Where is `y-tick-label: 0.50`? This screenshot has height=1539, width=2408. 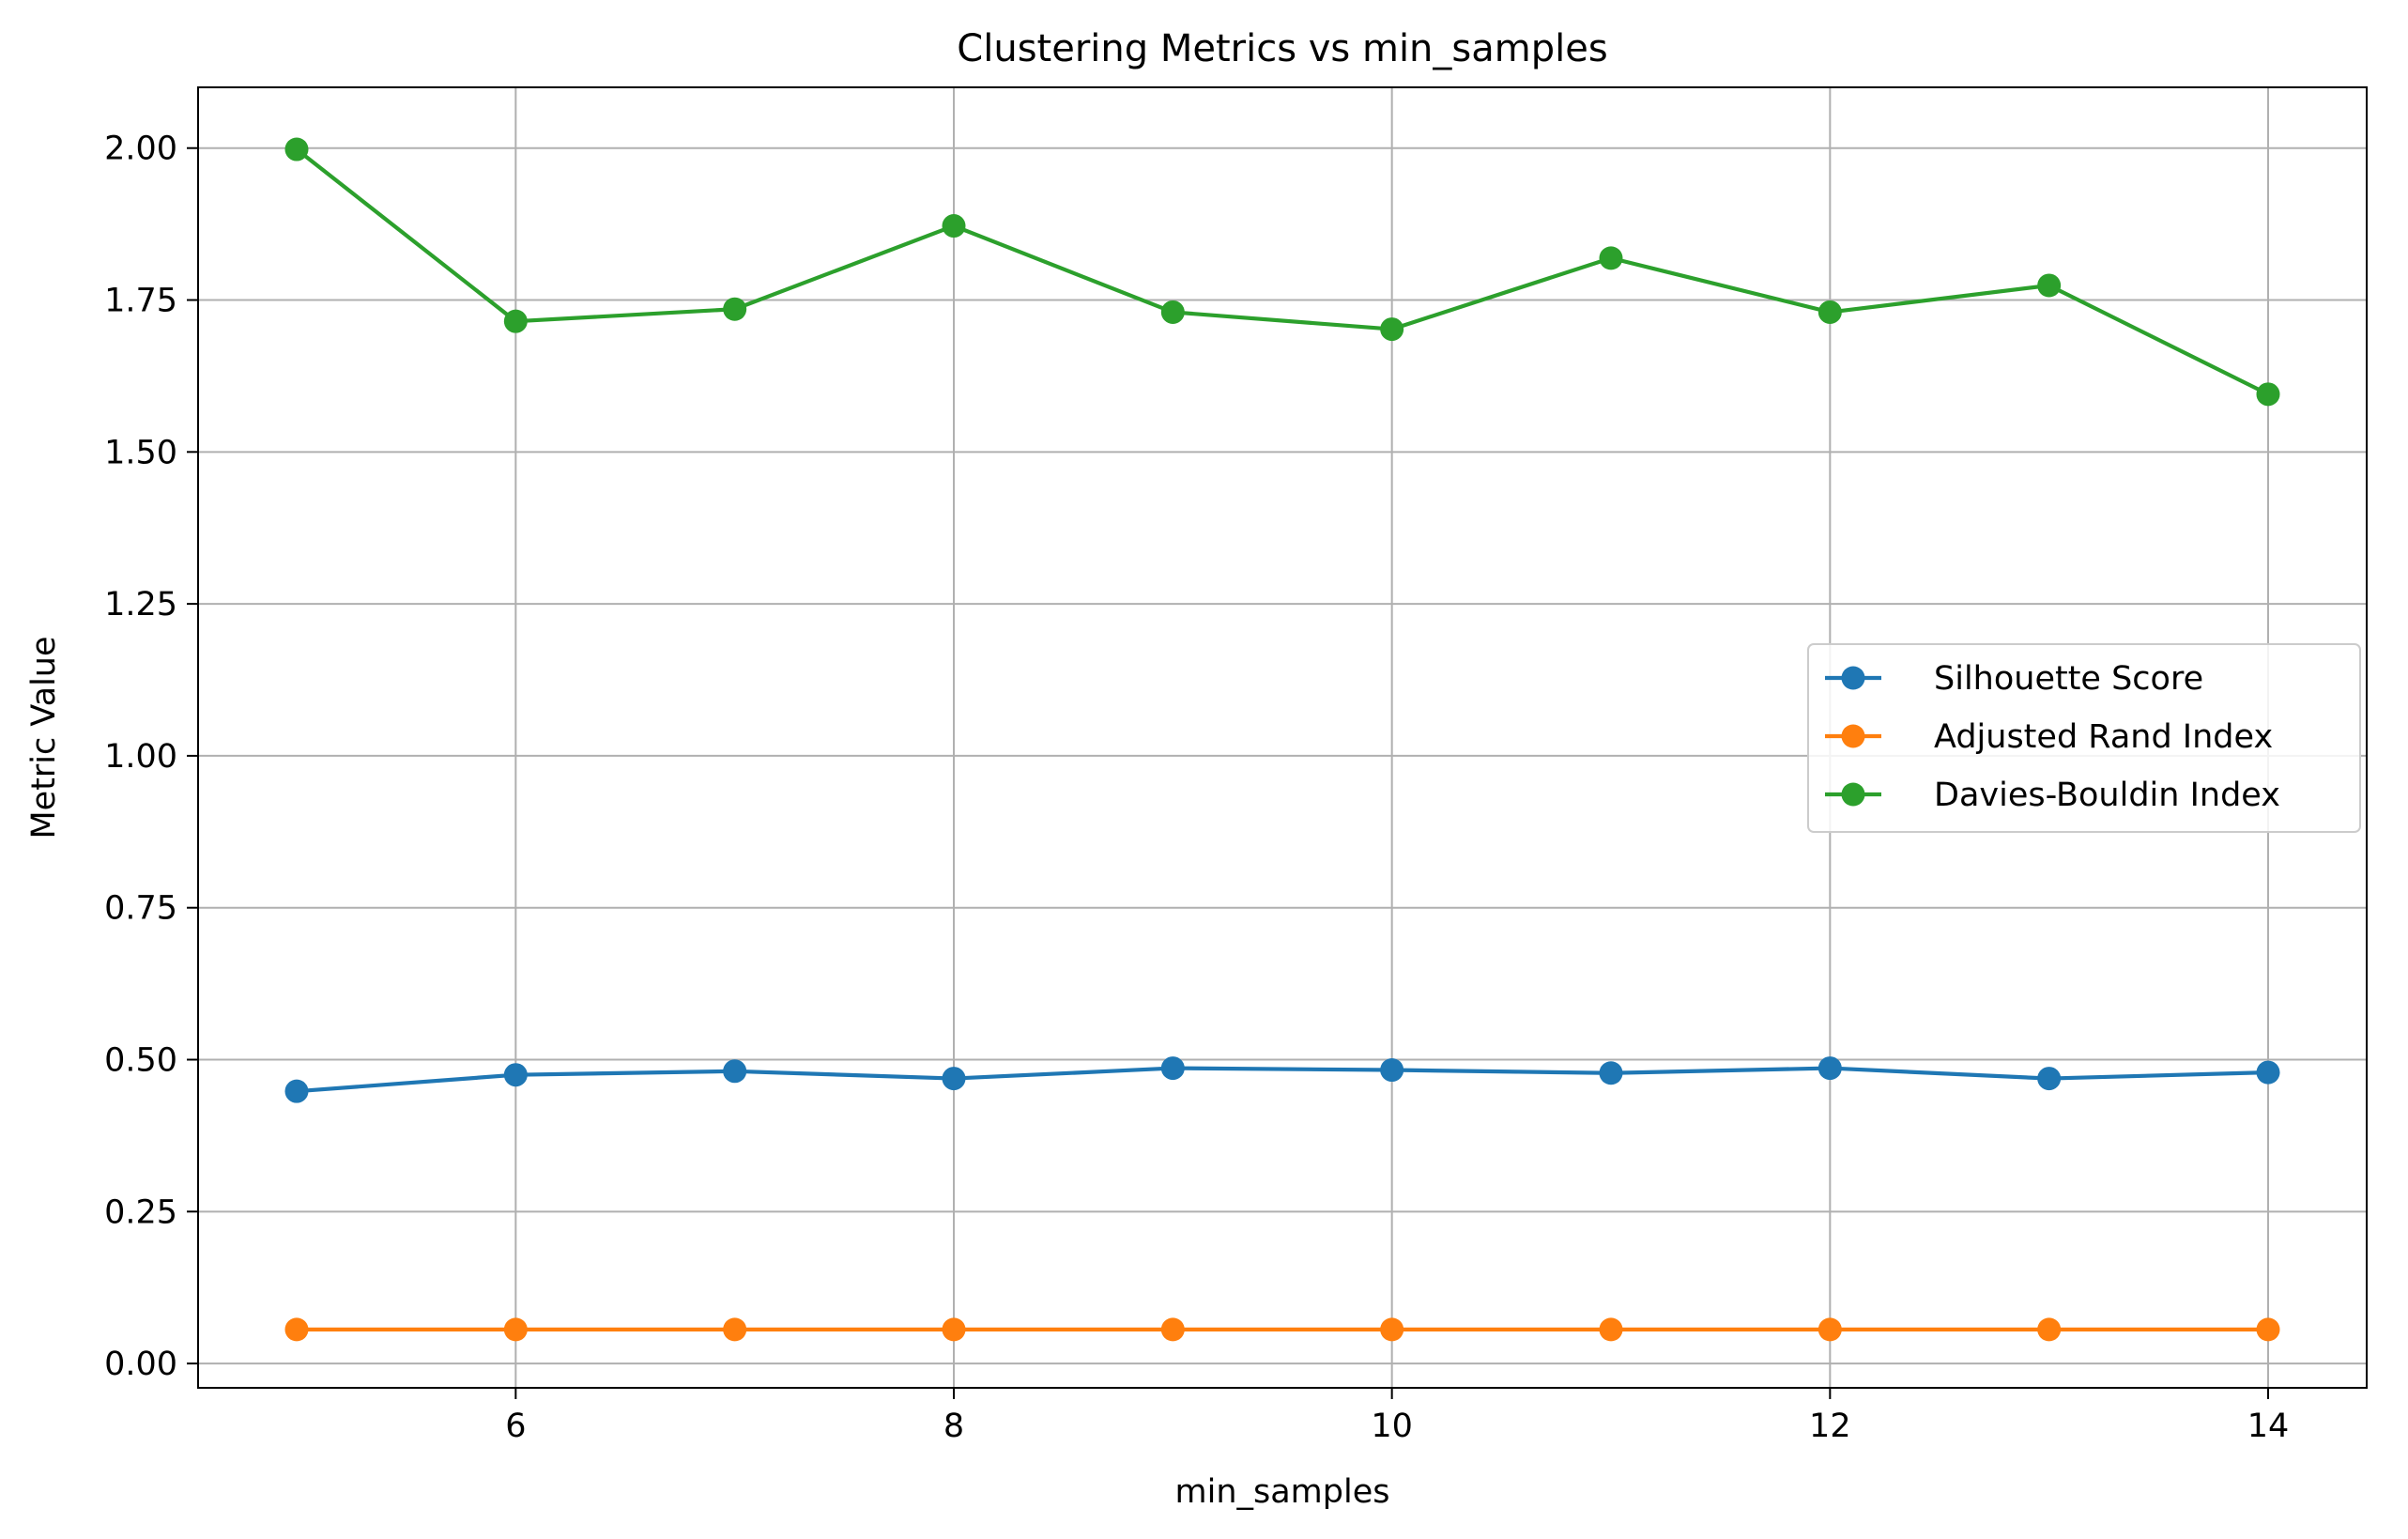 y-tick-label: 0.50 is located at coordinates (140, 1061).